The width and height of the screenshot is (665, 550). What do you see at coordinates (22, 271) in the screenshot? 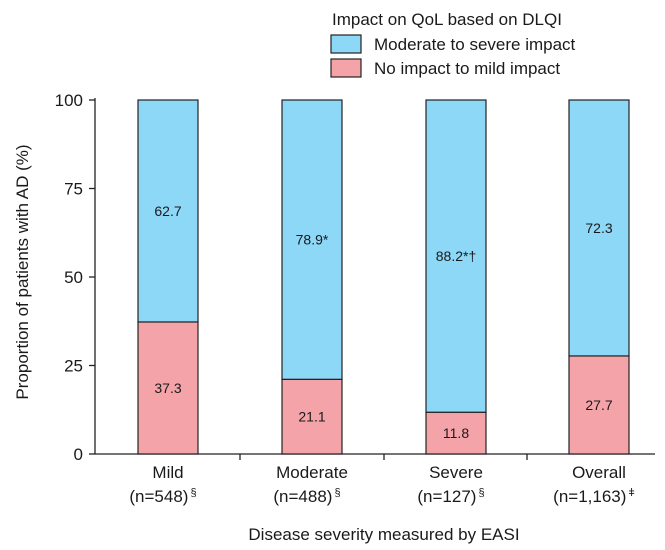
I see `y-axis-title: Proportion of patients with AD (%)` at bounding box center [22, 271].